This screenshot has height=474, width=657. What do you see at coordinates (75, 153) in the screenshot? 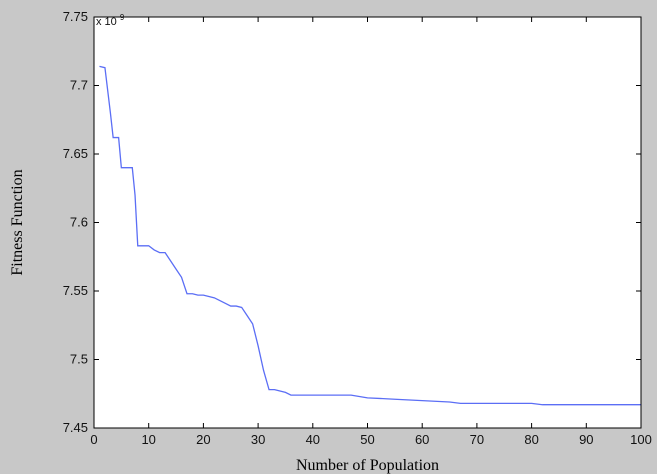
I see `y-tick-label: 7.65` at bounding box center [75, 153].